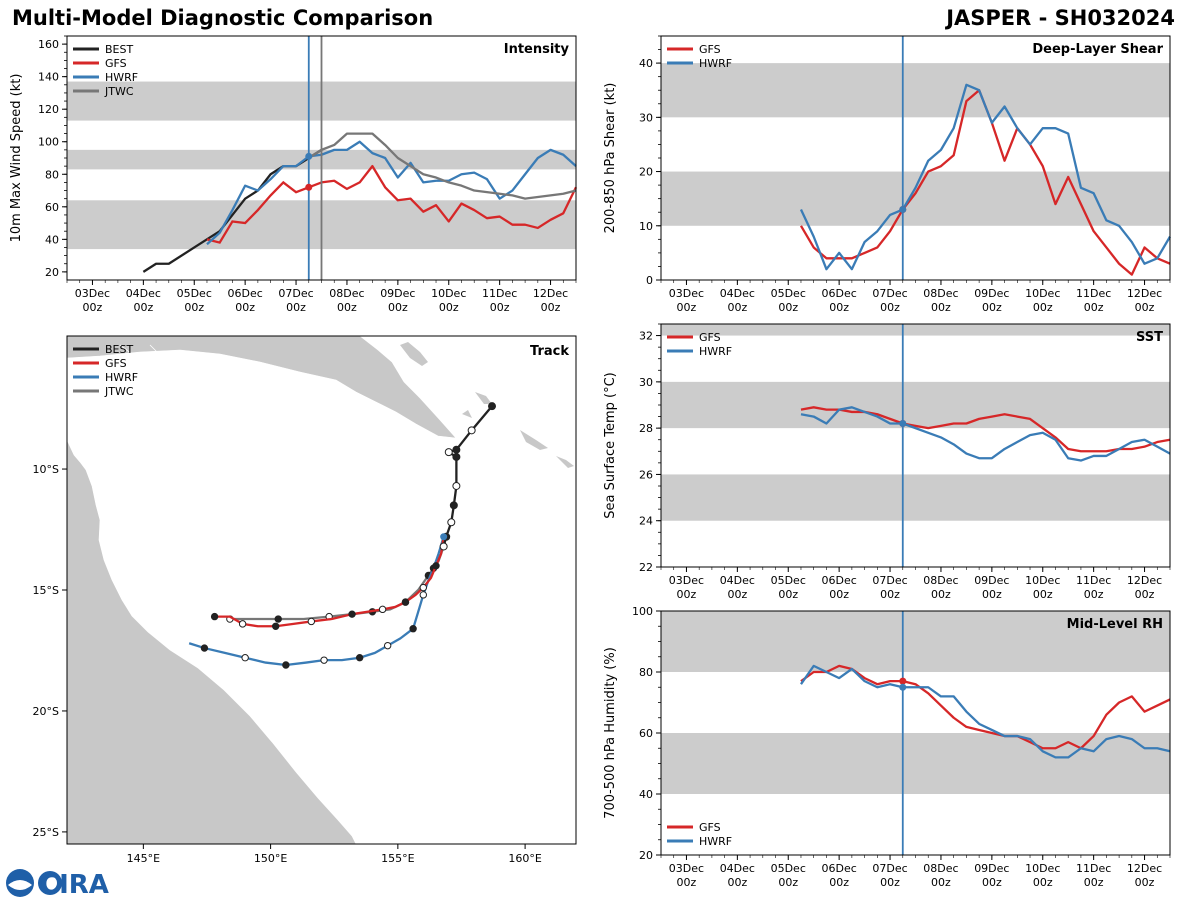  What do you see at coordinates (329, 582) in the screenshot?
I see `track-line-gfs` at bounding box center [329, 582].